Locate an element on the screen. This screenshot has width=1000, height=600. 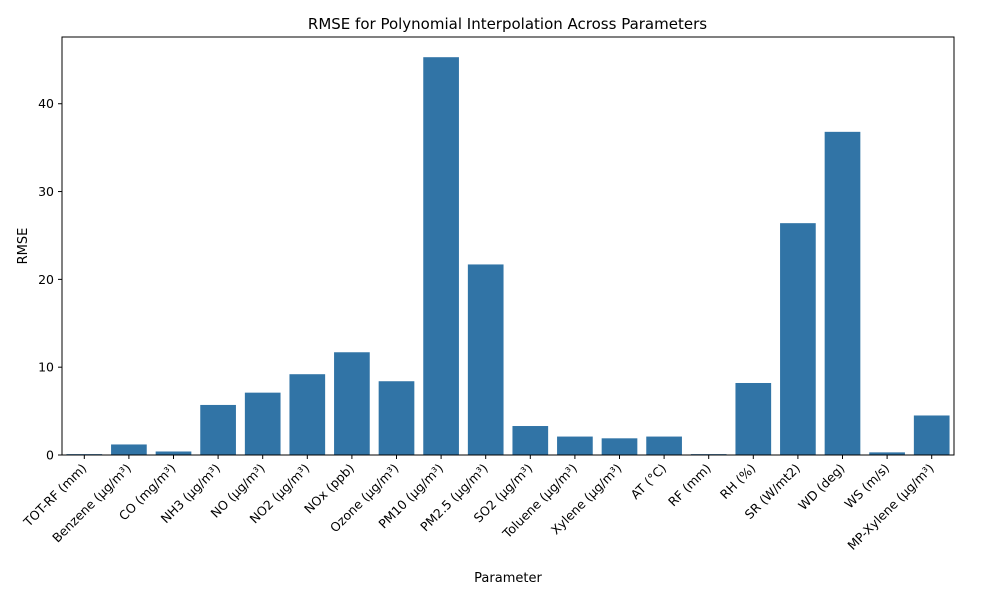
y-tick-label: 30 is located at coordinates (46, 191).